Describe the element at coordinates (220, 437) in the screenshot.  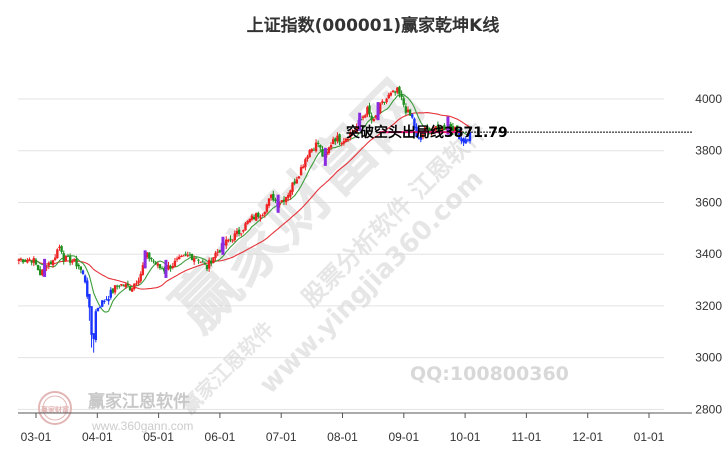
I see `x-tick-label: 06-01` at that location.